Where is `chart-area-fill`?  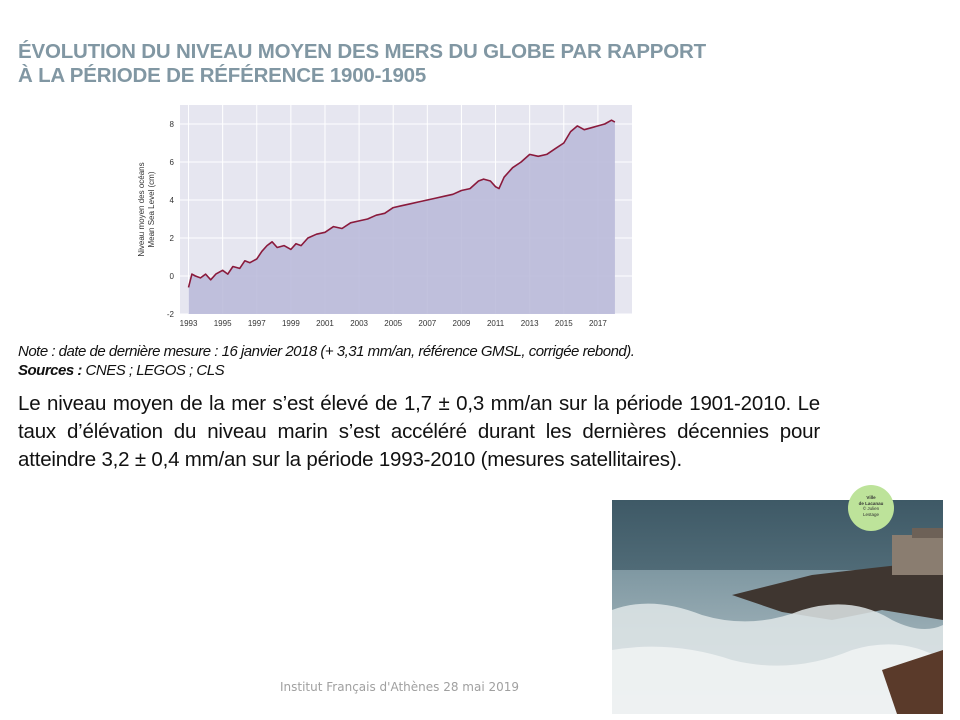 chart-area-fill is located at coordinates (401, 217).